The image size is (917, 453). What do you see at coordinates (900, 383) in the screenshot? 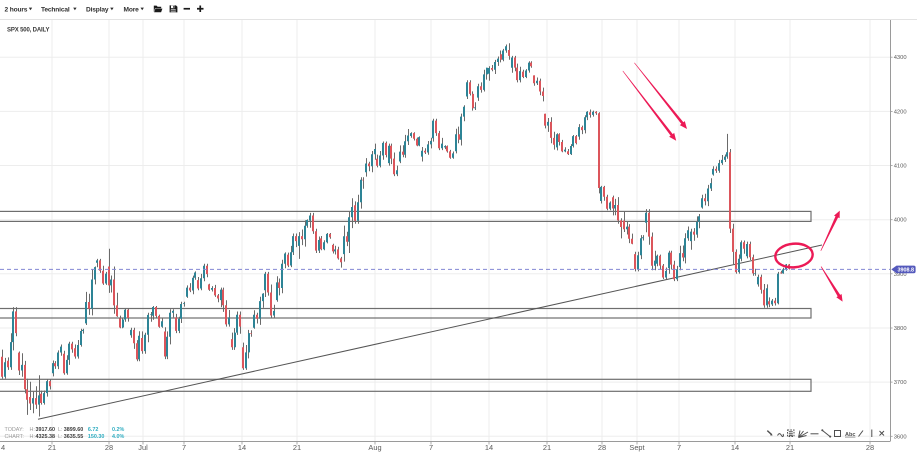
I see `svg-text: 3700` at bounding box center [900, 383].